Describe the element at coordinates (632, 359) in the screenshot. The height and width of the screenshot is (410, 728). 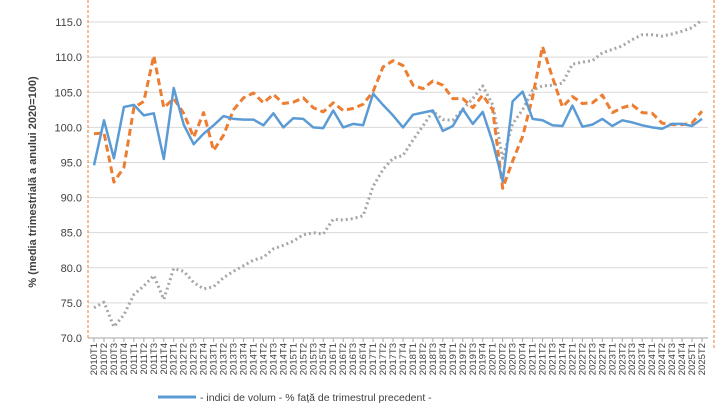
I see `x-tick-label: 2023T3` at that location.